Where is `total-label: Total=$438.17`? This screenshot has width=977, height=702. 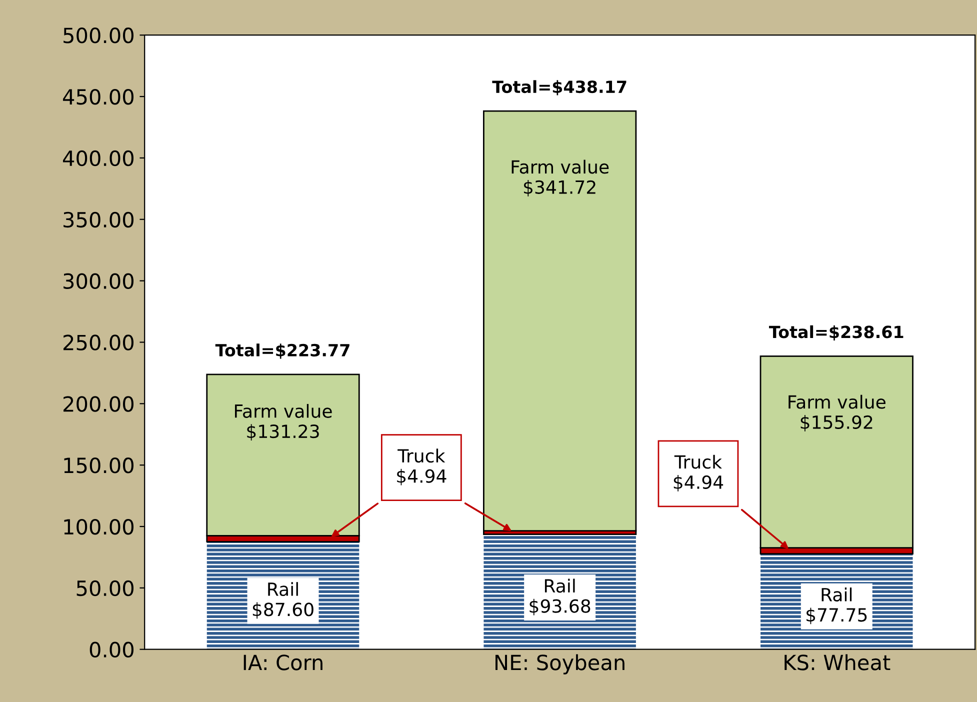 total-label: Total=$438.17 is located at coordinates (559, 88).